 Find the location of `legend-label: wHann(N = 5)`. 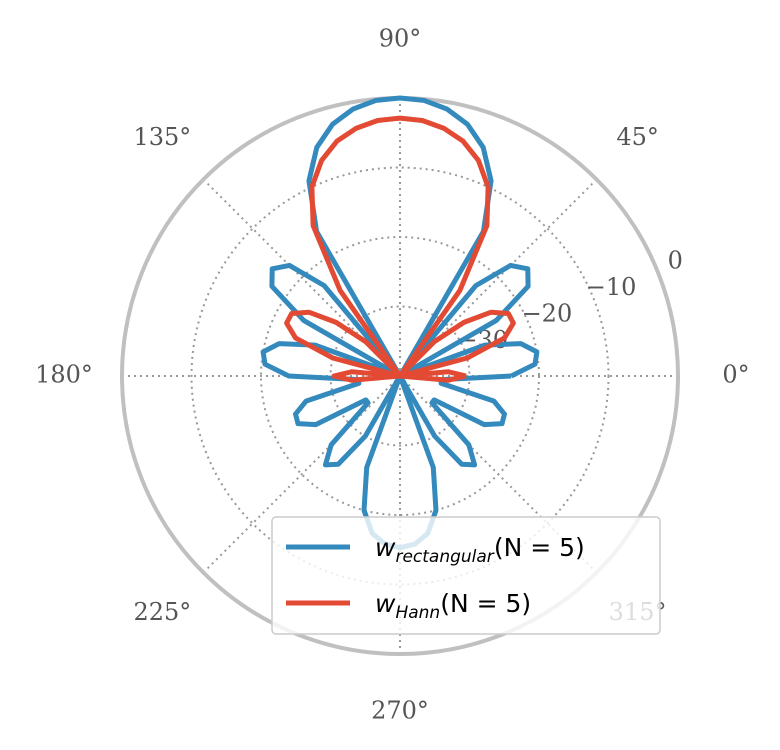

legend-label: wHann(N = 5) is located at coordinates (453, 606).